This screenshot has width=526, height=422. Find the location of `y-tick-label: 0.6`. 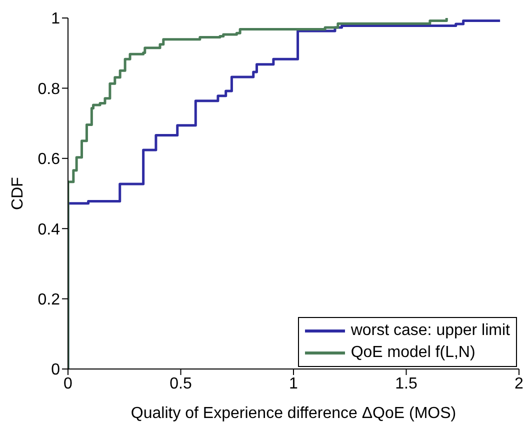

y-tick-label: 0.6 is located at coordinates (49, 159).